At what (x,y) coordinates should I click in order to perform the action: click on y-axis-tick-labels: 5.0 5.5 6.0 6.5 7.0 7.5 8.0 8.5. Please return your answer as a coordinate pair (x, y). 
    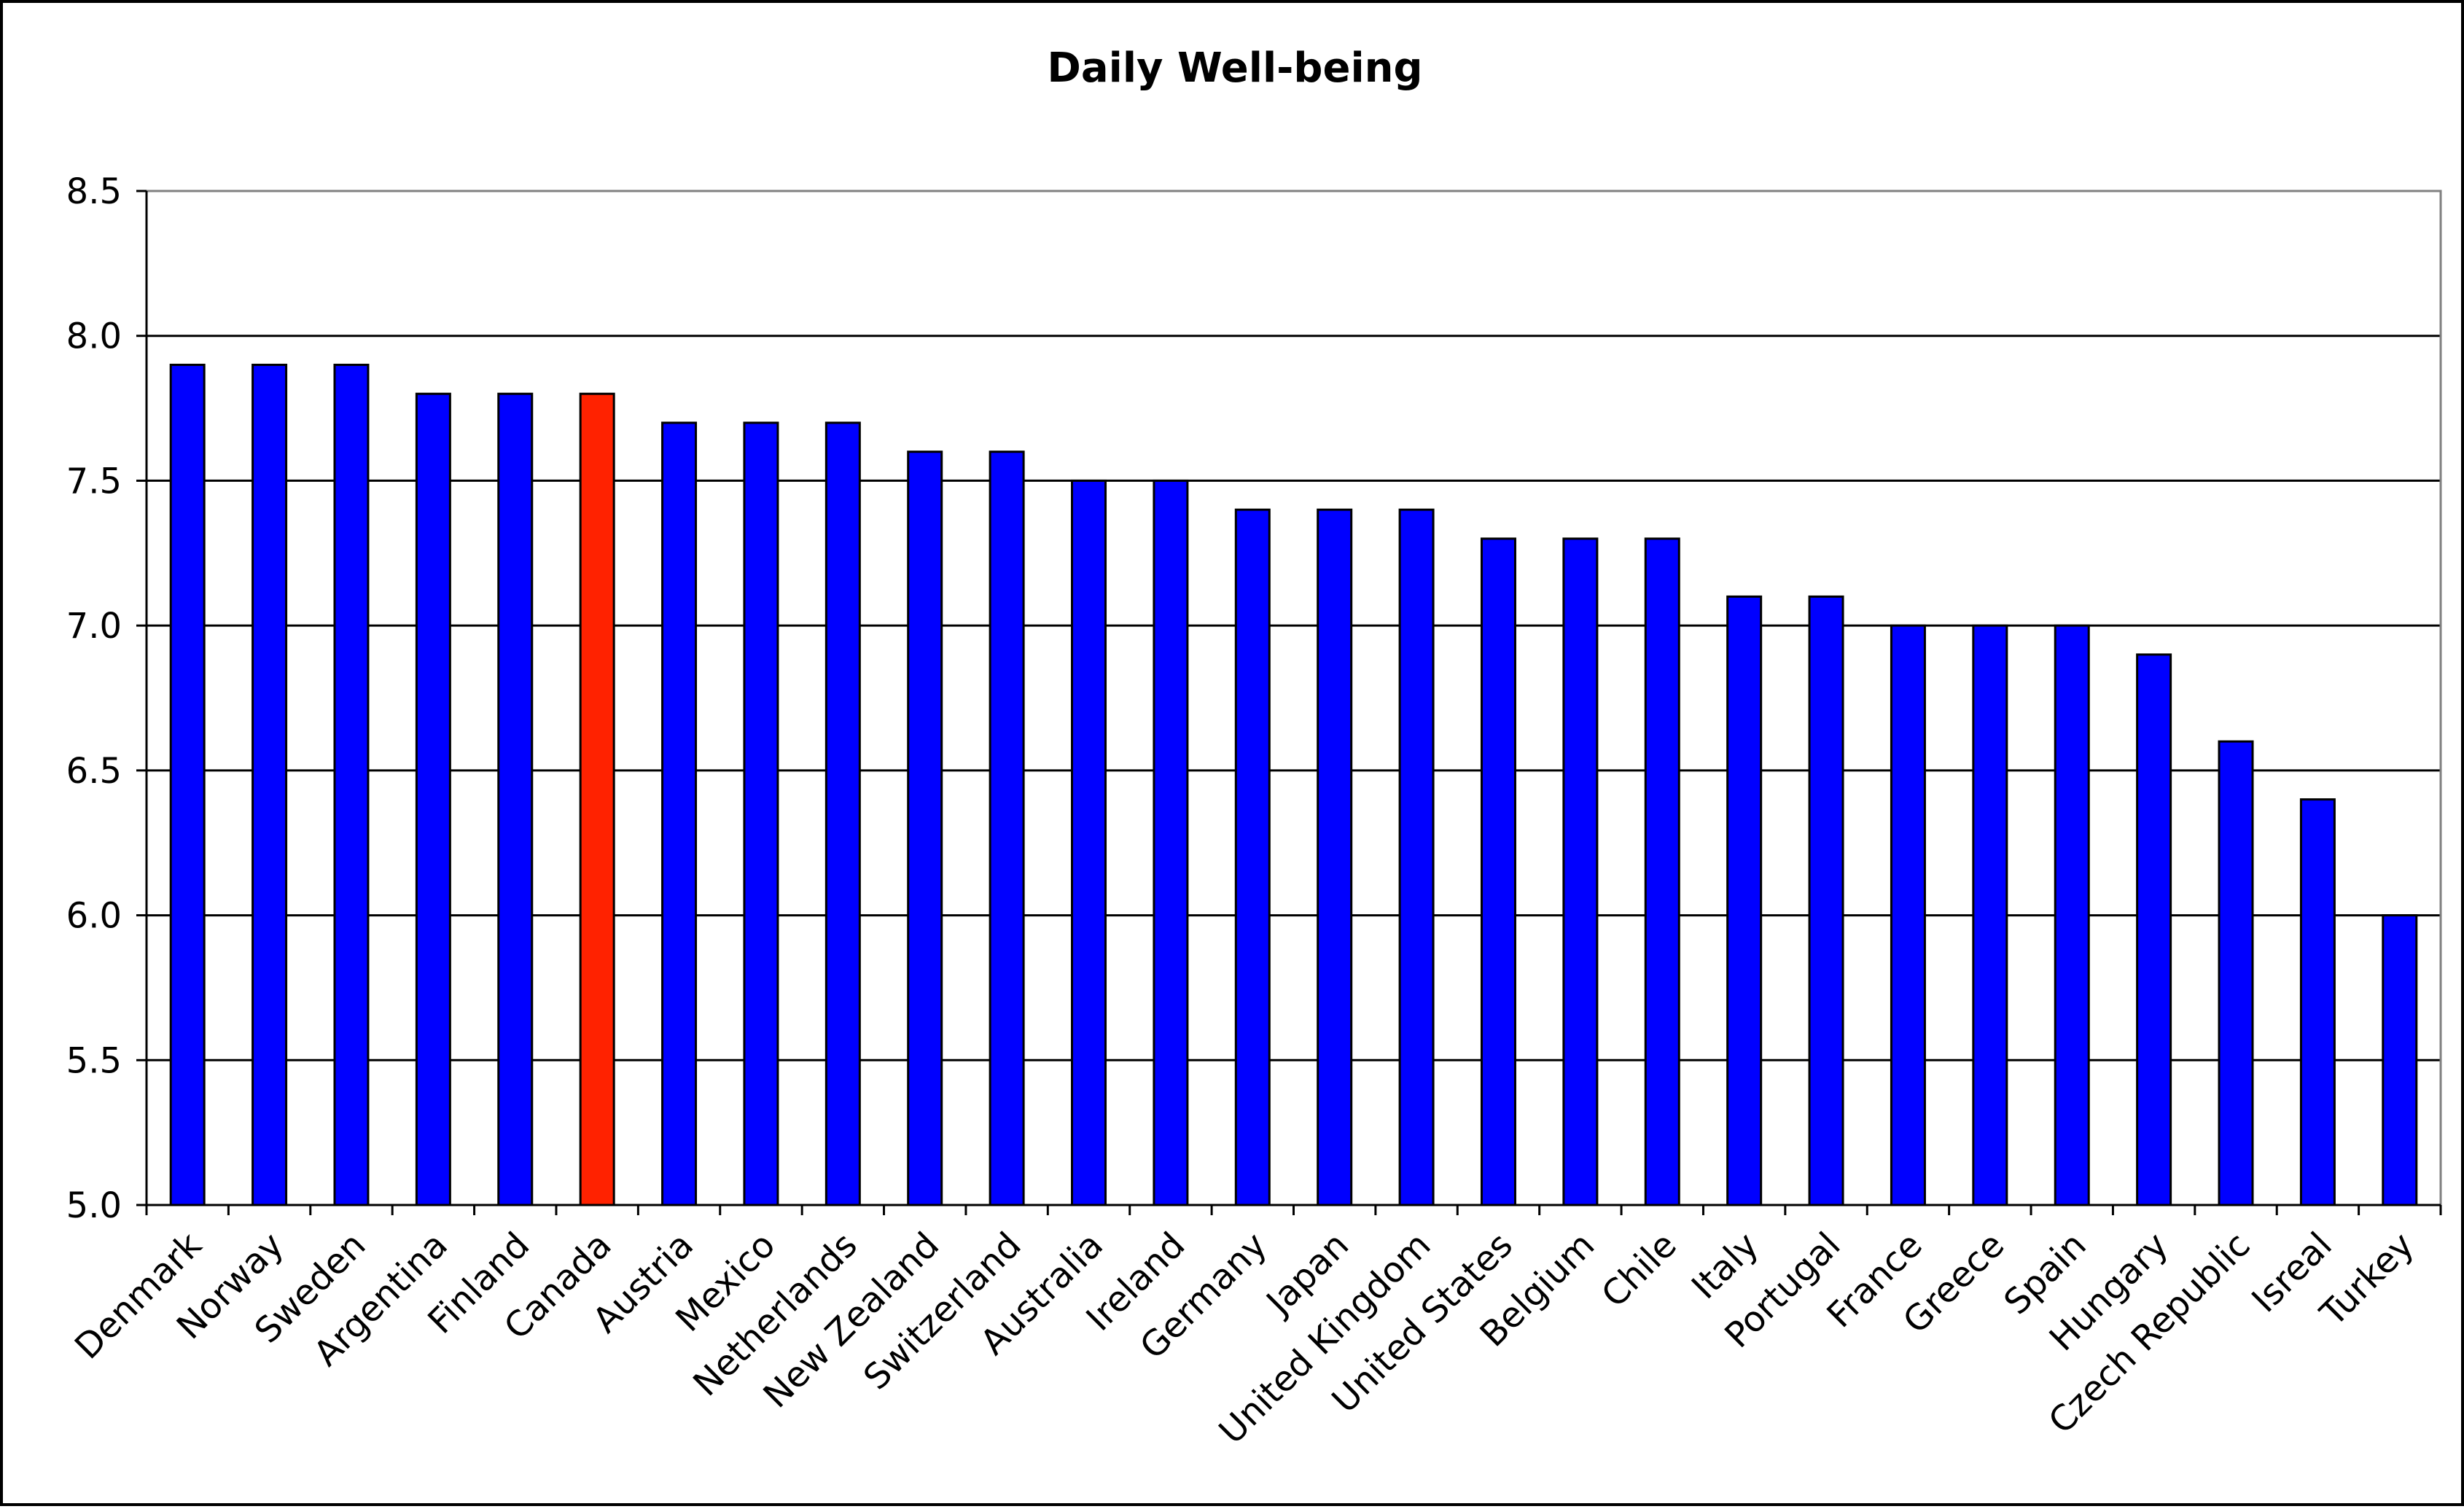
    Looking at the image, I should click on (94, 698).